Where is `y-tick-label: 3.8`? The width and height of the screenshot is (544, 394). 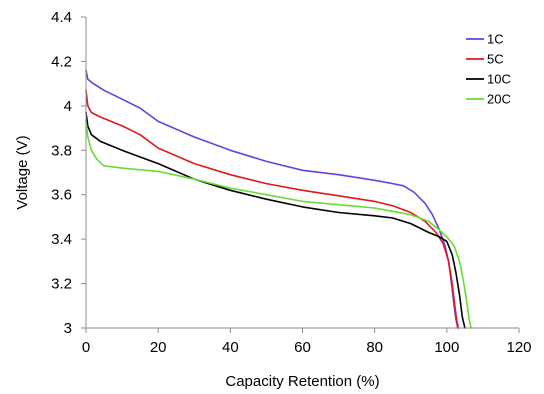
y-tick-label: 3.8 is located at coordinates (61, 150).